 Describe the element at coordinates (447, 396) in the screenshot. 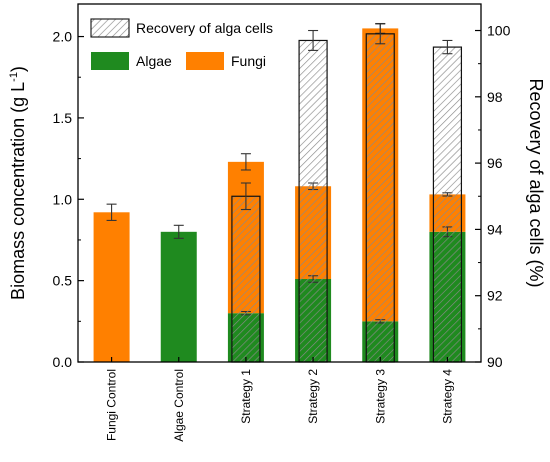

I see `category-label: Strategy 4` at that location.